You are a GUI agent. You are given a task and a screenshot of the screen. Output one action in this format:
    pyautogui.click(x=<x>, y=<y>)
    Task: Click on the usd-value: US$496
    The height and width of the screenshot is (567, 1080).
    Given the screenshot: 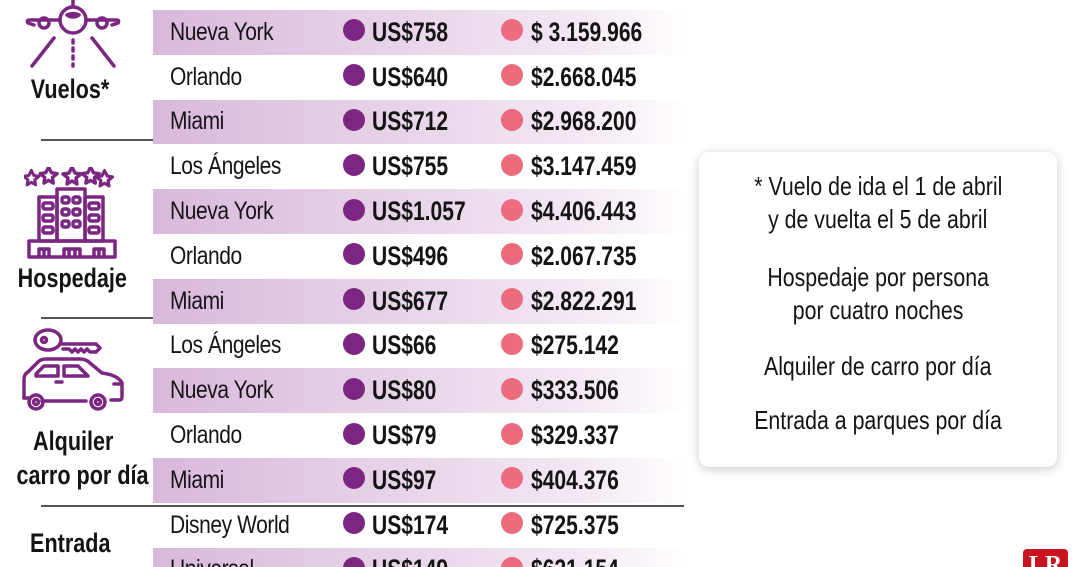 What is the action you would take?
    pyautogui.click(x=410, y=255)
    